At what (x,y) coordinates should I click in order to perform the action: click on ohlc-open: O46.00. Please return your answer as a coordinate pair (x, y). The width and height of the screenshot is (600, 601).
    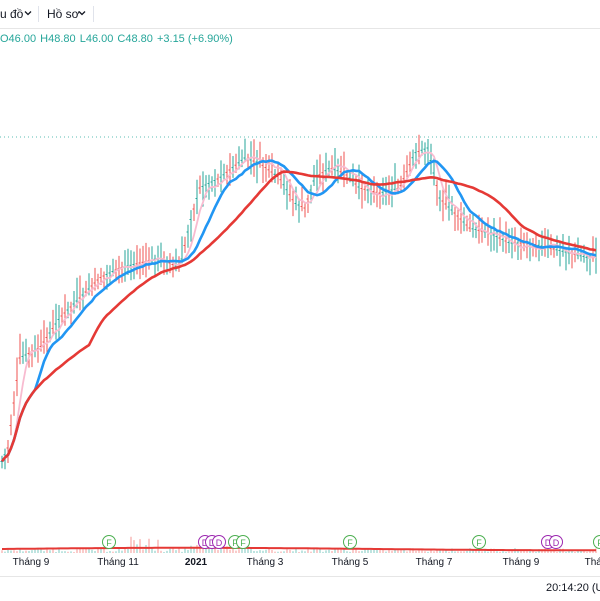
    Looking at the image, I should click on (18, 39).